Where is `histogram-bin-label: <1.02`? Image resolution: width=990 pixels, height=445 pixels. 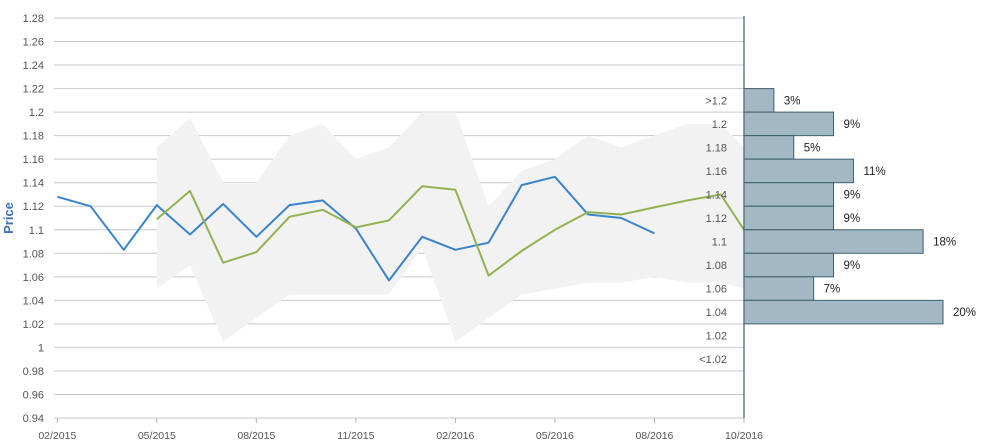 histogram-bin-label: <1.02 is located at coordinates (713, 360).